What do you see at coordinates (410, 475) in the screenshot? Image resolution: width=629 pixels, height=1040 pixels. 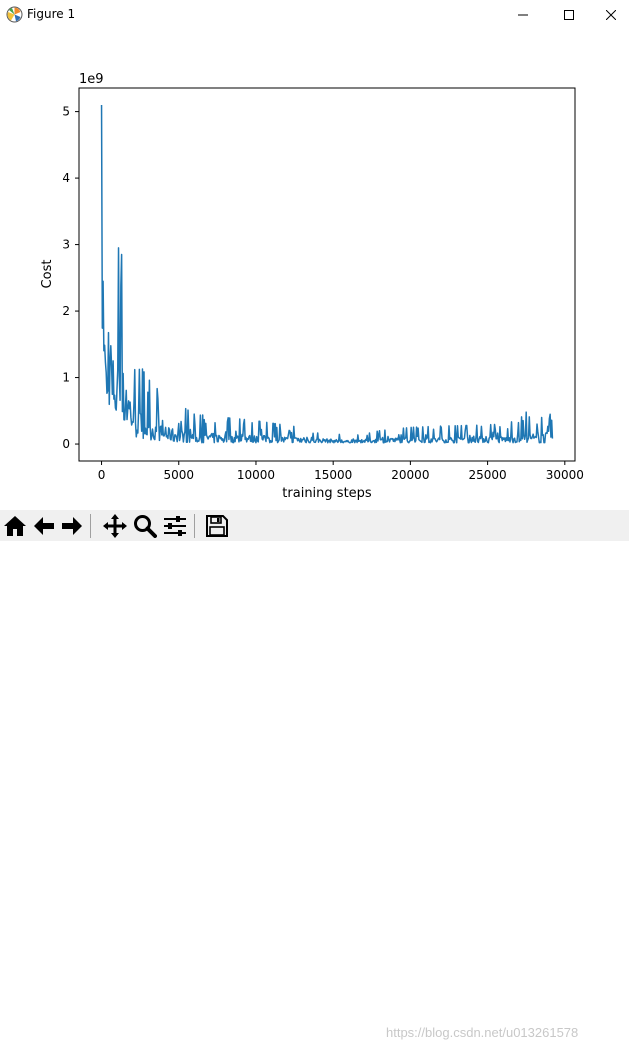 I see `x-tick-label: 20000` at bounding box center [410, 475].